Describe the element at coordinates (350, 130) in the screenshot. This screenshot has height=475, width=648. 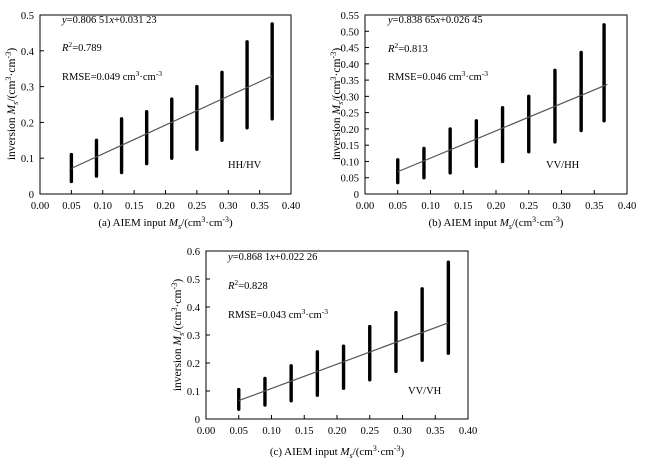
I see `y-tick-label: 0.20` at that location.